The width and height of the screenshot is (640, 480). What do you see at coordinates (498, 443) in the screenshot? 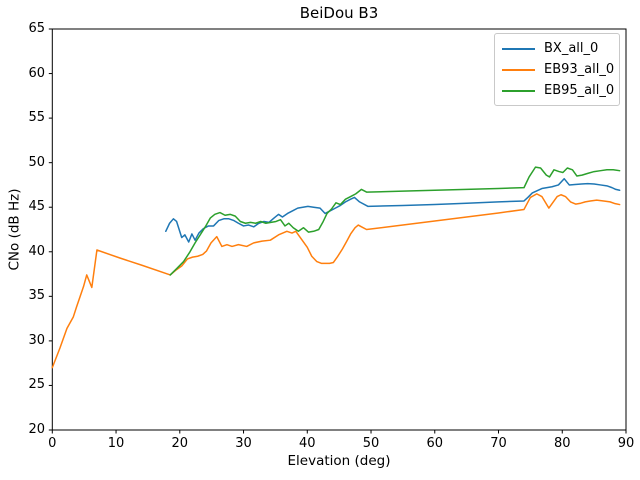
I see `x-tick-label: 70` at bounding box center [498, 443].